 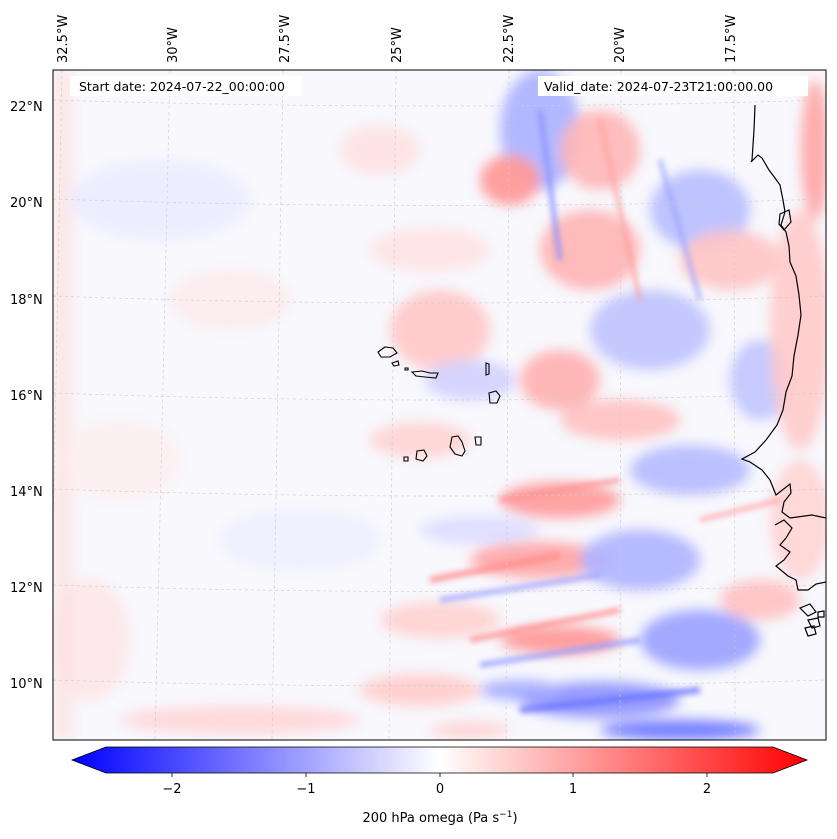 What do you see at coordinates (26, 588) in the screenshot?
I see `lat-tick-label: 12°N` at bounding box center [26, 588].